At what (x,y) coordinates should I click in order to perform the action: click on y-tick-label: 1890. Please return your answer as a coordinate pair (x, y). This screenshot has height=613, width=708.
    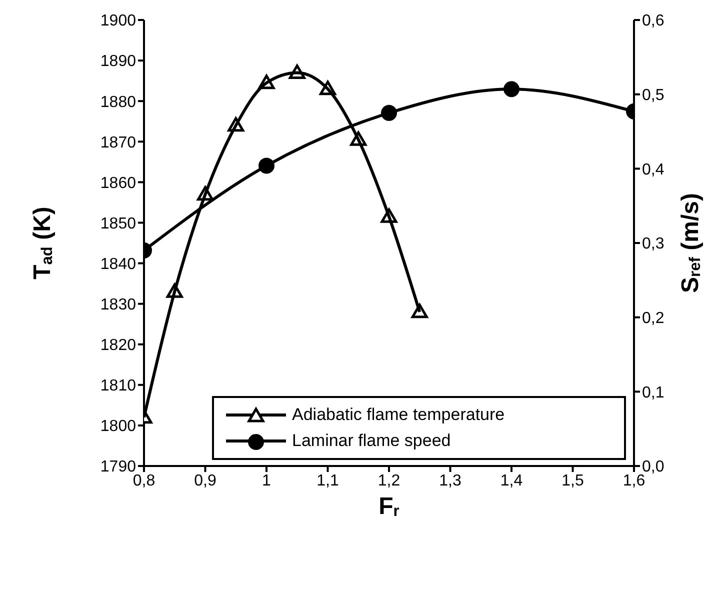
    Looking at the image, I should click on (118, 61).